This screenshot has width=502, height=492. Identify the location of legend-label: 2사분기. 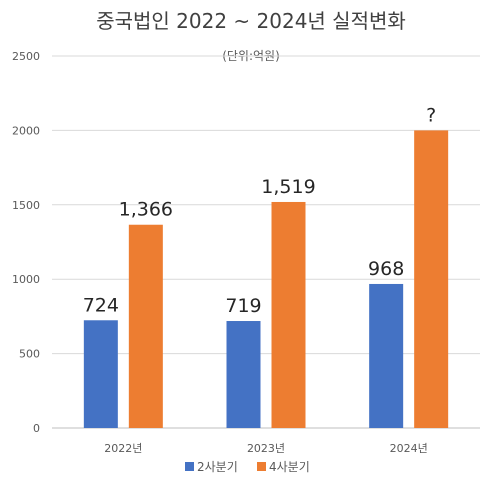
(217, 467).